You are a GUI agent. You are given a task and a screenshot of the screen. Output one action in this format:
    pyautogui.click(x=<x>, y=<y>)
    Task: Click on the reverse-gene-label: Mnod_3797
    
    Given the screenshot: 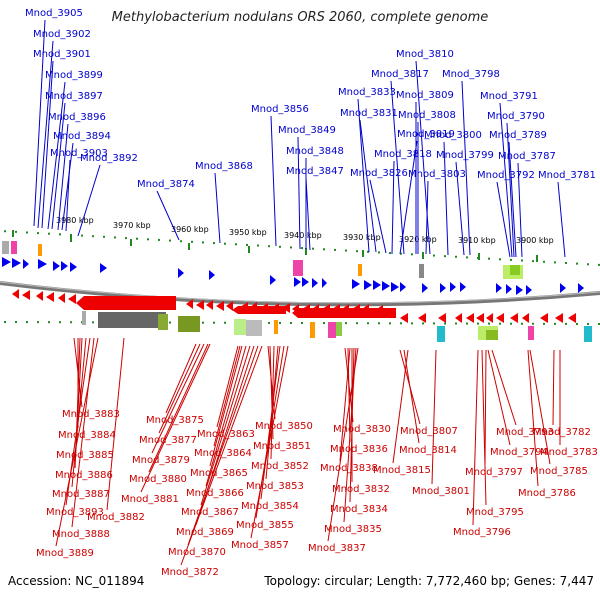 What is the action you would take?
    pyautogui.click(x=494, y=472)
    